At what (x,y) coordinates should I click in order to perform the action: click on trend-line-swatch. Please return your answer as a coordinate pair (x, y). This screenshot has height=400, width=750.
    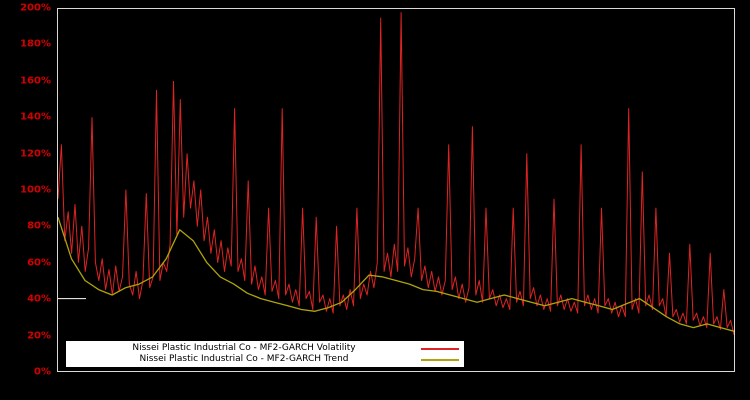
    Looking at the image, I should click on (440, 359).